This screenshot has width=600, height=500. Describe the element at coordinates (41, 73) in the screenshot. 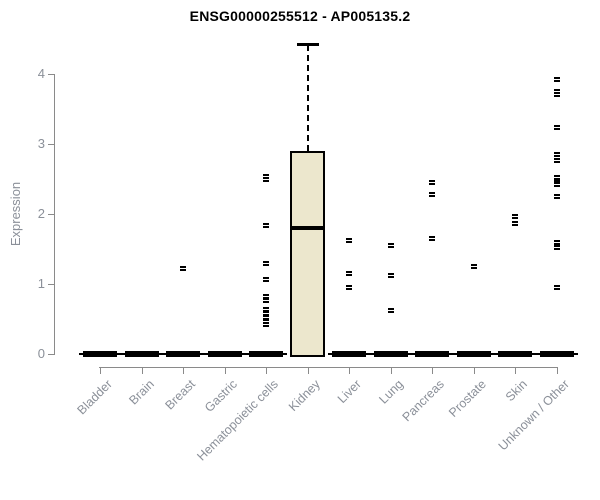

I see `y-tick-label: 4` at that location.